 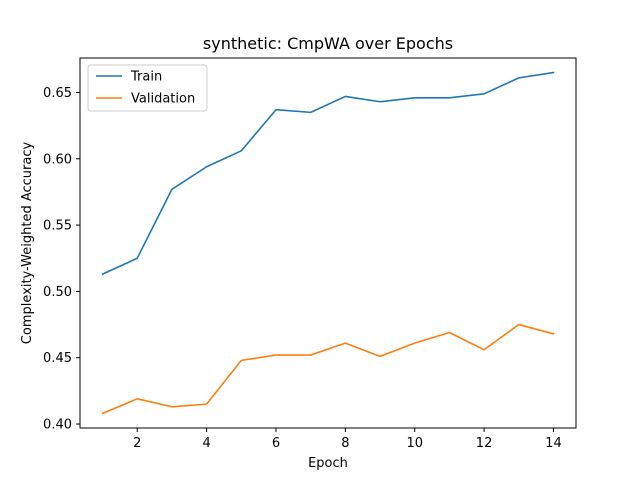 I want to click on x-tick-label: 6, so click(x=276, y=443).